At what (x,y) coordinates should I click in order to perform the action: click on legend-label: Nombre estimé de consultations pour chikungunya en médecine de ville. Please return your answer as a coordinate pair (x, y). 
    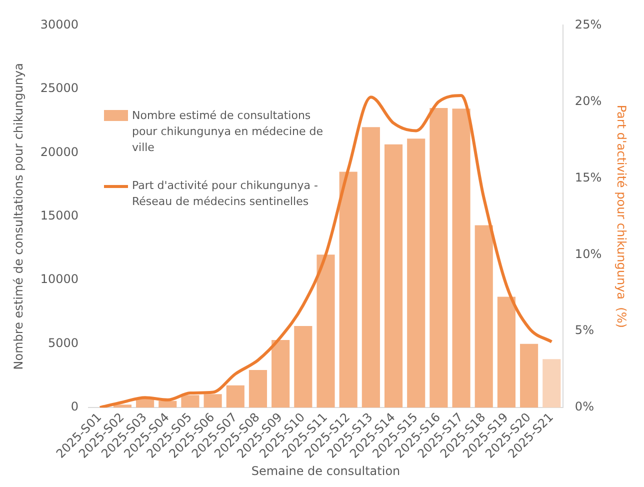
    Looking at the image, I should click on (228, 132).